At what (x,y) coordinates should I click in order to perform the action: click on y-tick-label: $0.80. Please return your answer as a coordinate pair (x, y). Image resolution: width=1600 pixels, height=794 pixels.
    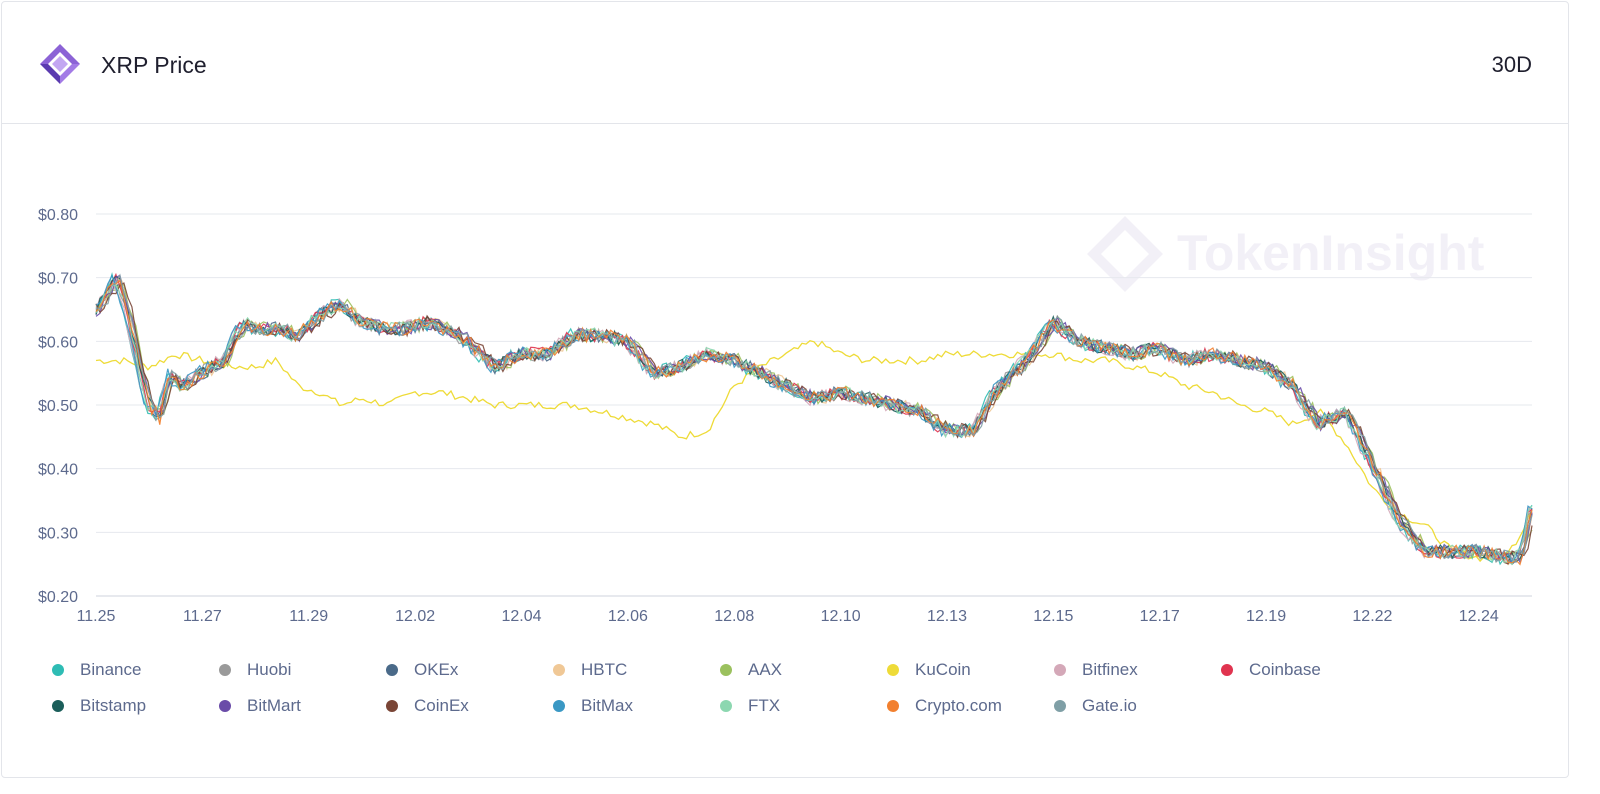
    Looking at the image, I should click on (58, 215).